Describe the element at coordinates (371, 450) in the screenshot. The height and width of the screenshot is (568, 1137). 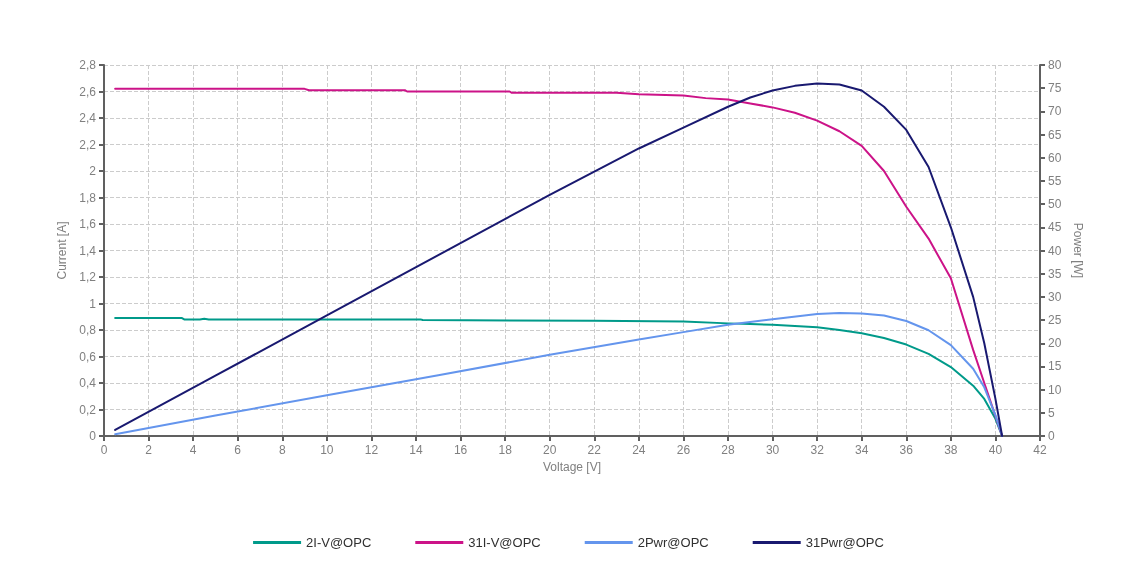
I see `x-tick-label: 12` at that location.